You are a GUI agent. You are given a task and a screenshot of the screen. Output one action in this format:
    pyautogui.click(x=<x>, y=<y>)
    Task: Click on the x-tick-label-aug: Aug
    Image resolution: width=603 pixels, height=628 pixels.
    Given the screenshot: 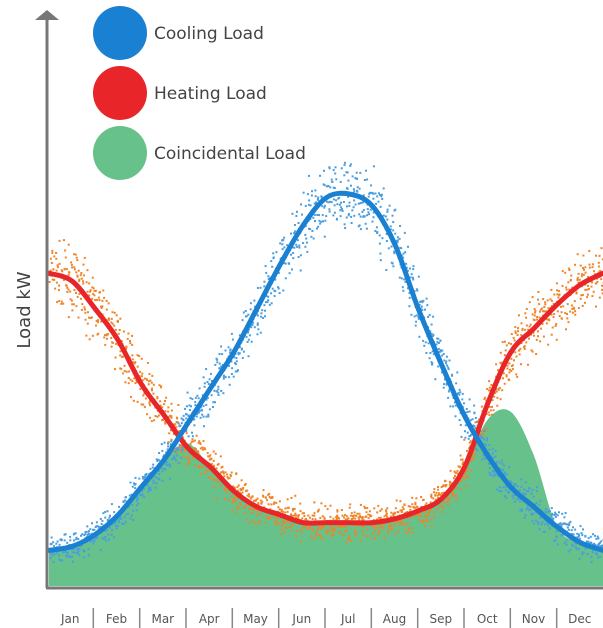 What is the action you would take?
    pyautogui.click(x=394, y=619)
    